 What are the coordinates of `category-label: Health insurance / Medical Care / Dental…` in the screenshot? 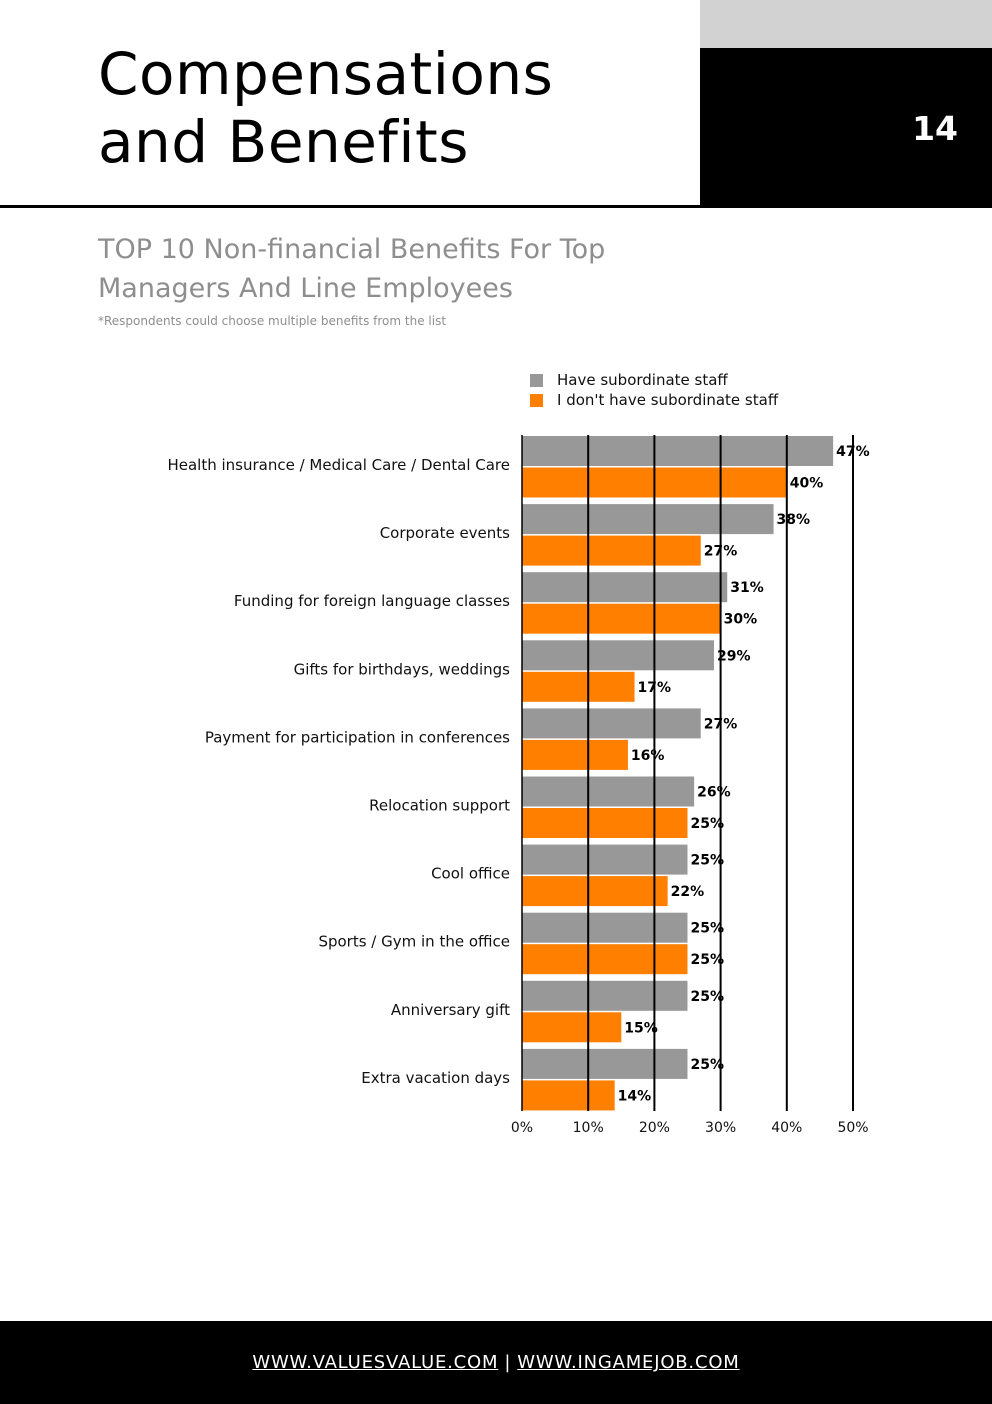 It's located at (338, 465).